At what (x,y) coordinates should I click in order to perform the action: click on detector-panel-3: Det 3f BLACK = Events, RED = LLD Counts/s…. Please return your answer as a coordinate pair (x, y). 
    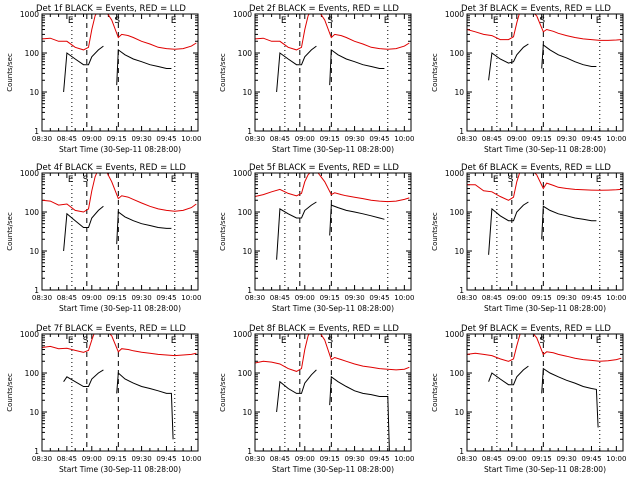
    Looking at the image, I should click on (528, 79).